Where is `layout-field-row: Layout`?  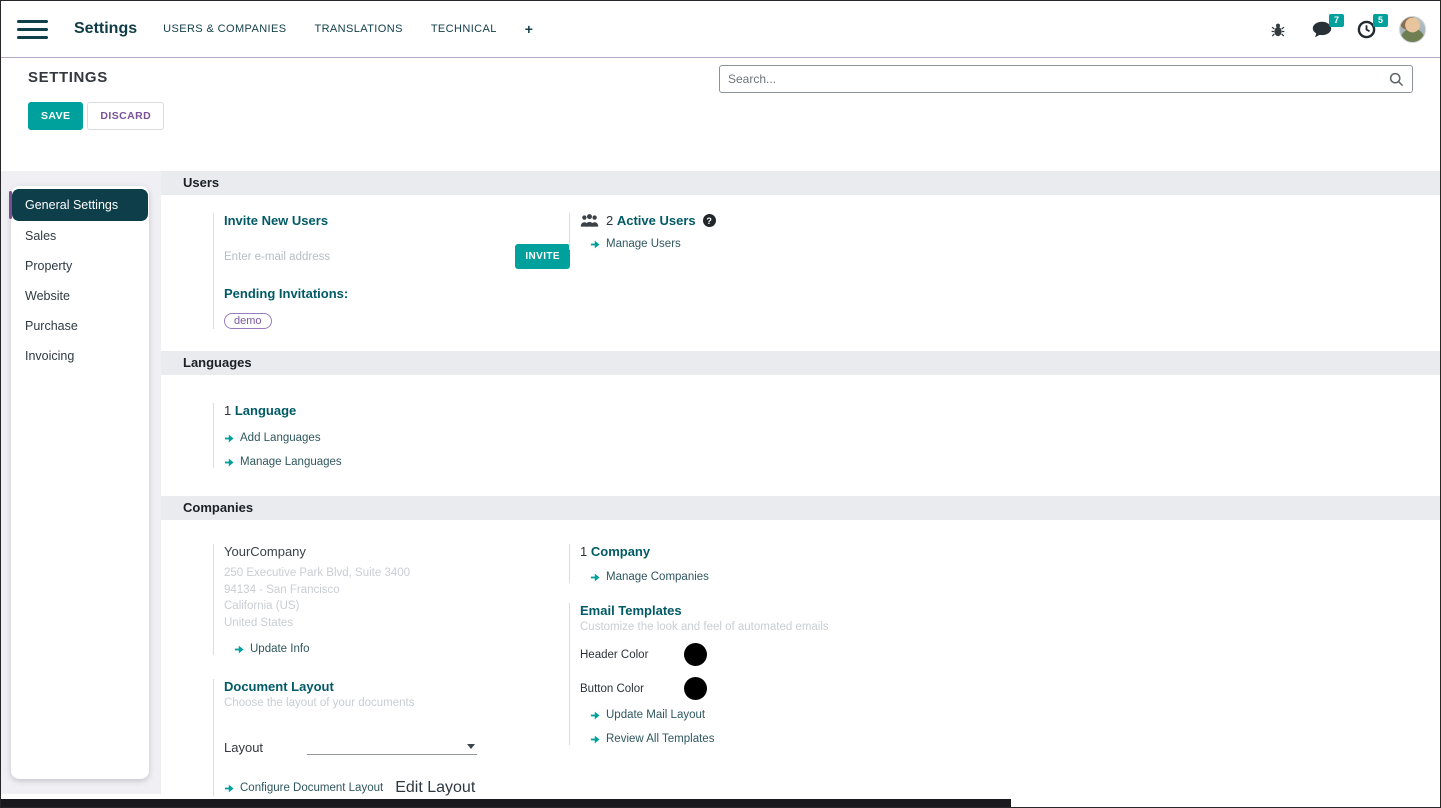 layout-field-row: Layout is located at coordinates (396, 746).